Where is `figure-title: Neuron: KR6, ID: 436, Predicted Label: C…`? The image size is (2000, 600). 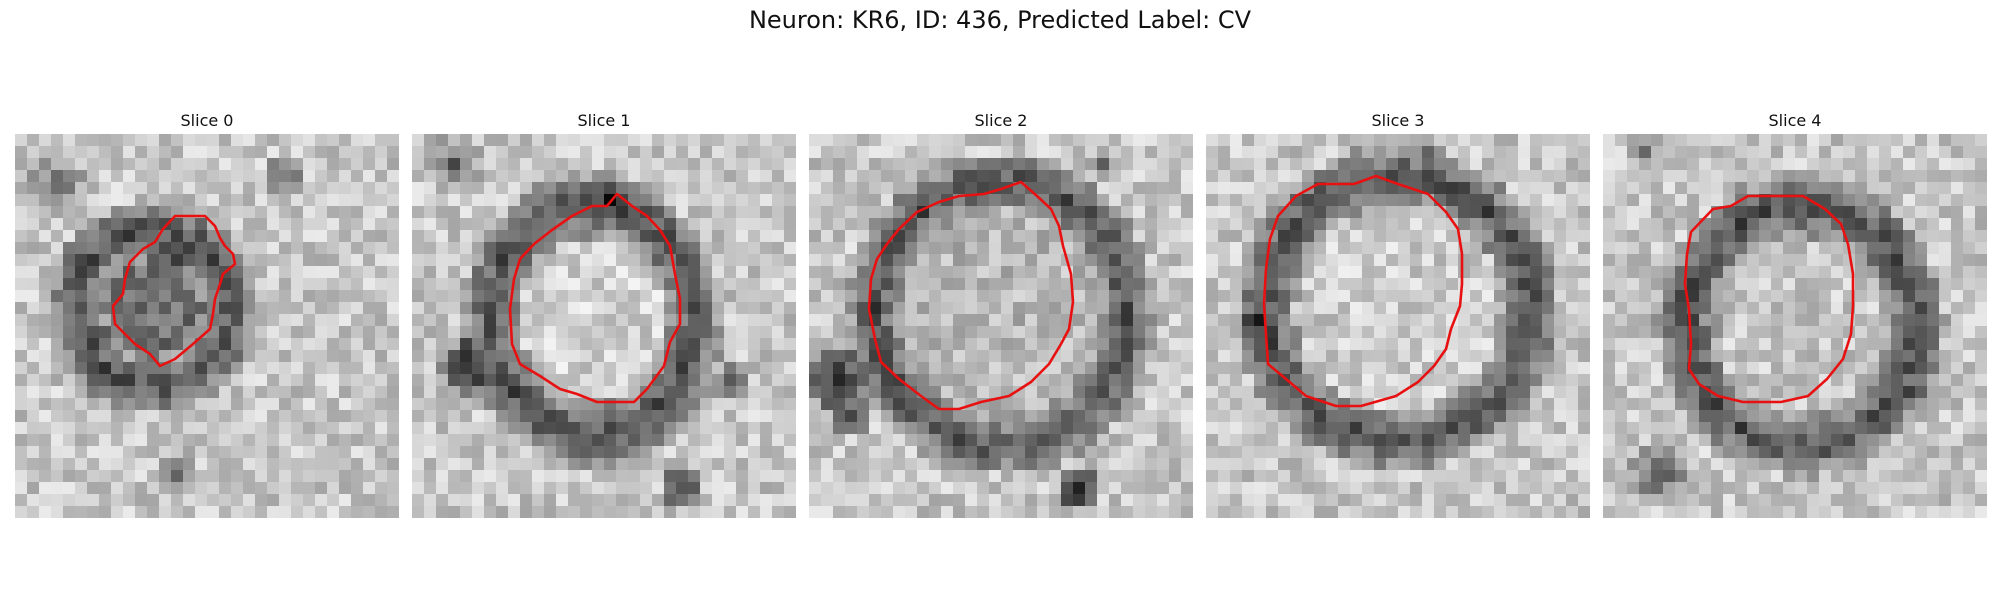 figure-title: Neuron: KR6, ID: 436, Predicted Label: C… is located at coordinates (1000, 20).